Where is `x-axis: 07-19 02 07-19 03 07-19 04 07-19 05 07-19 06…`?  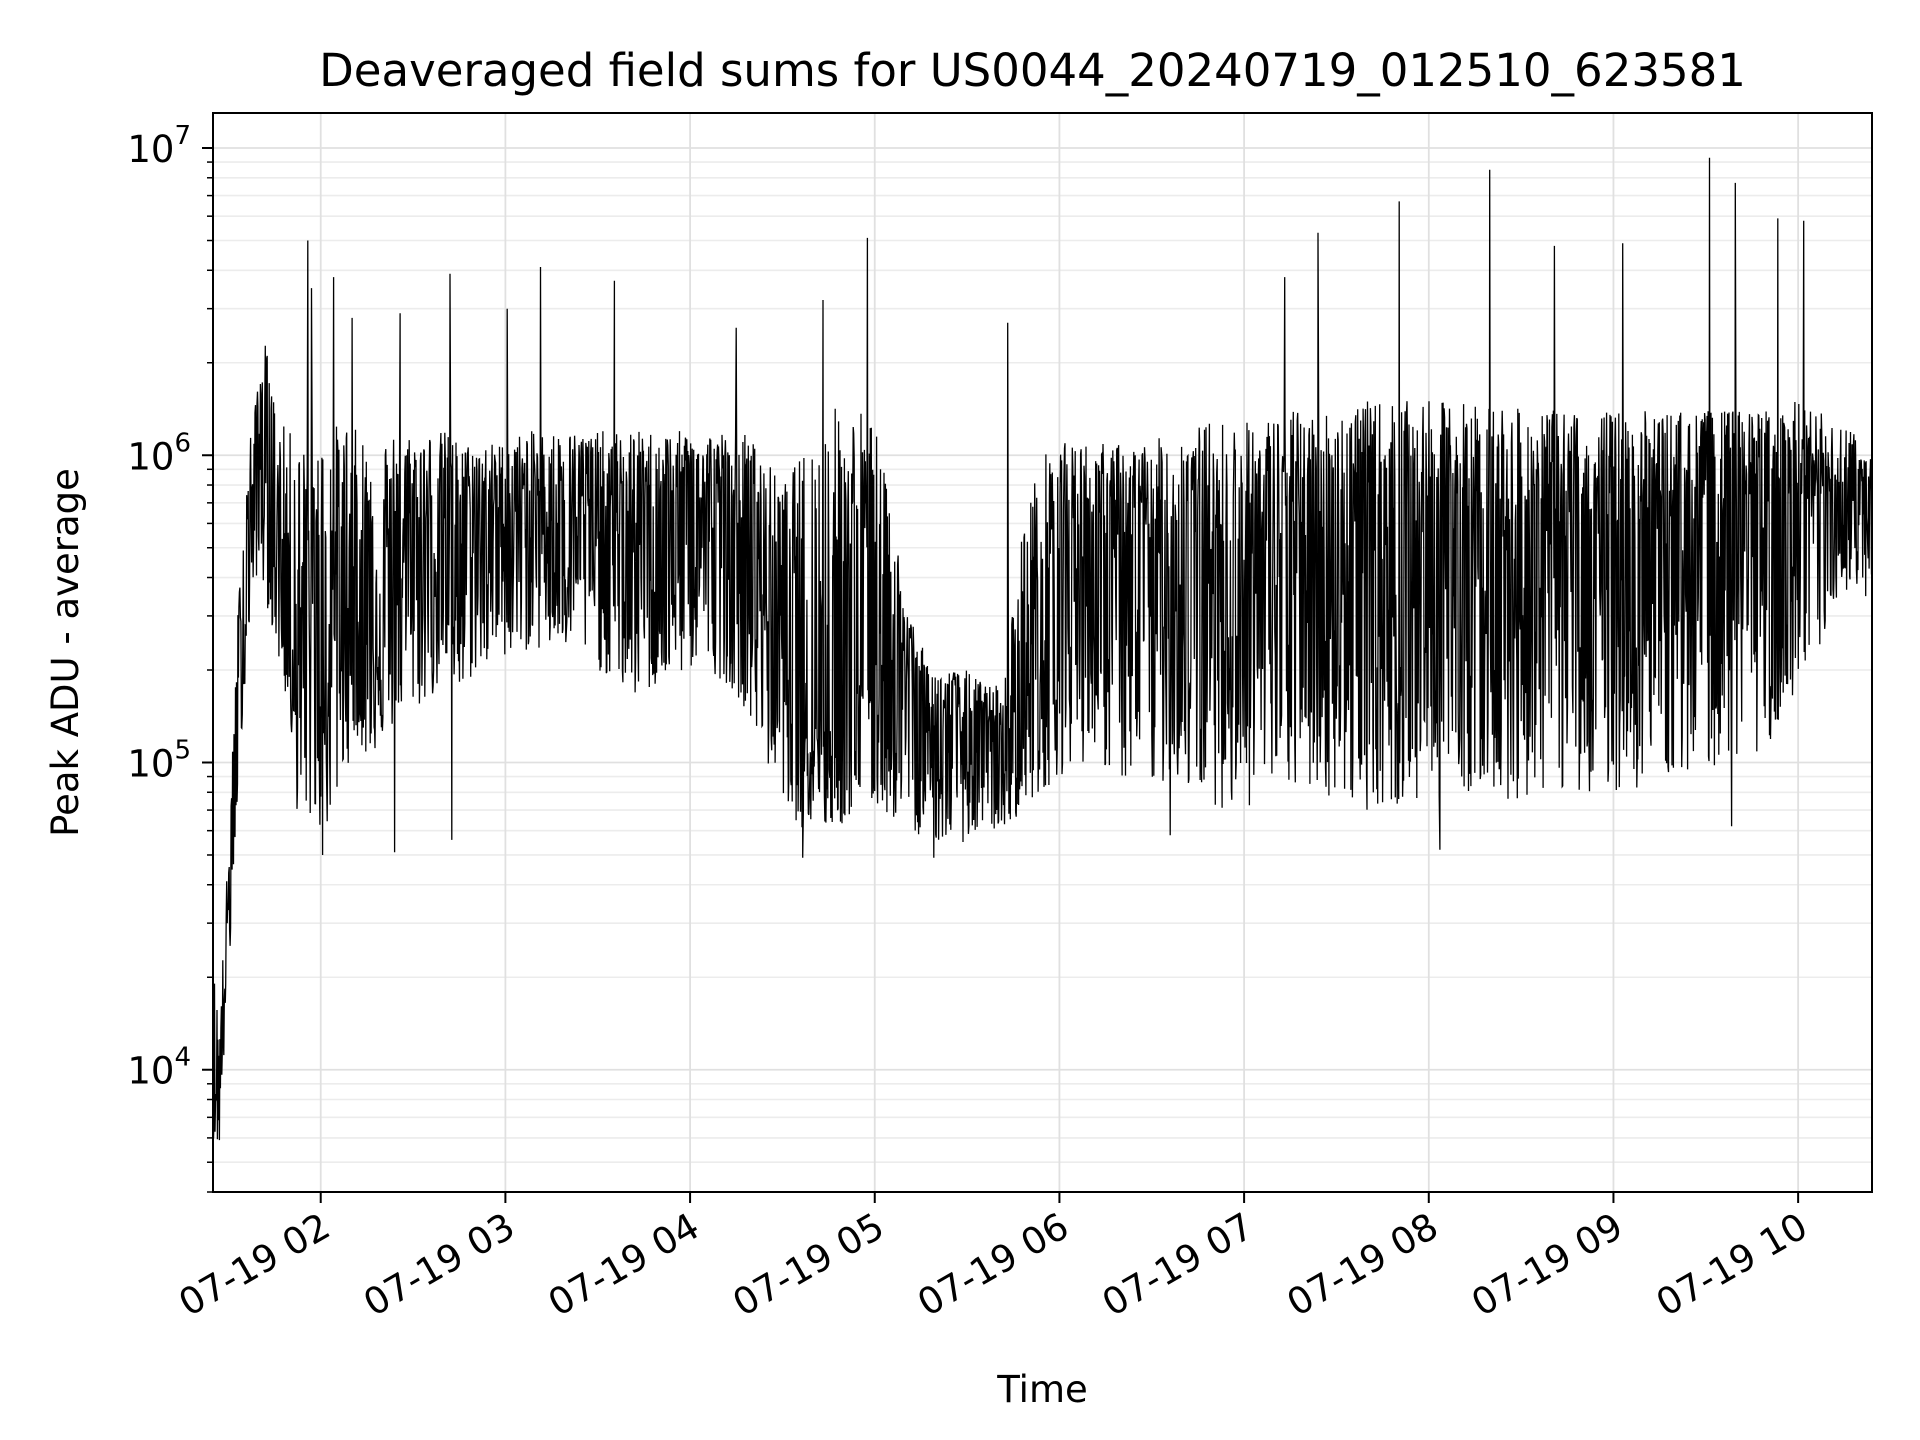
x-axis: 07-19 02 07-19 03 07-19 04 07-19 05 07-19 06… is located at coordinates (993, 1258).